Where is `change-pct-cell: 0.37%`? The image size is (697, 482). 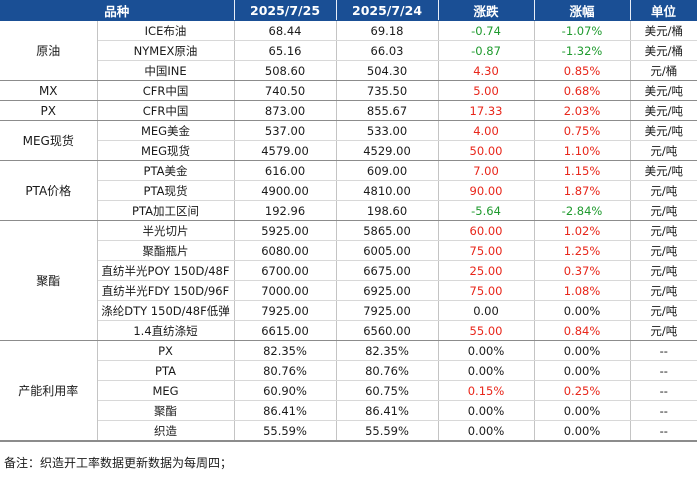 change-pct-cell: 0.37% is located at coordinates (582, 270).